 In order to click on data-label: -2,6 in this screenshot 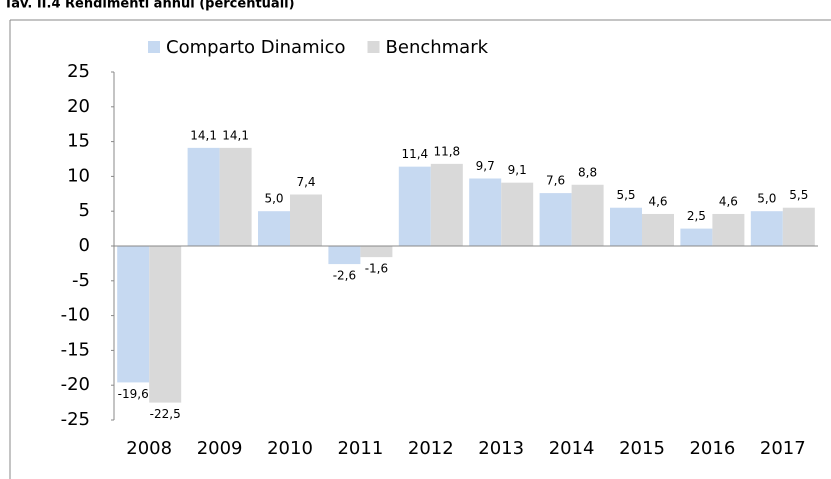, I will do `click(344, 276)`.